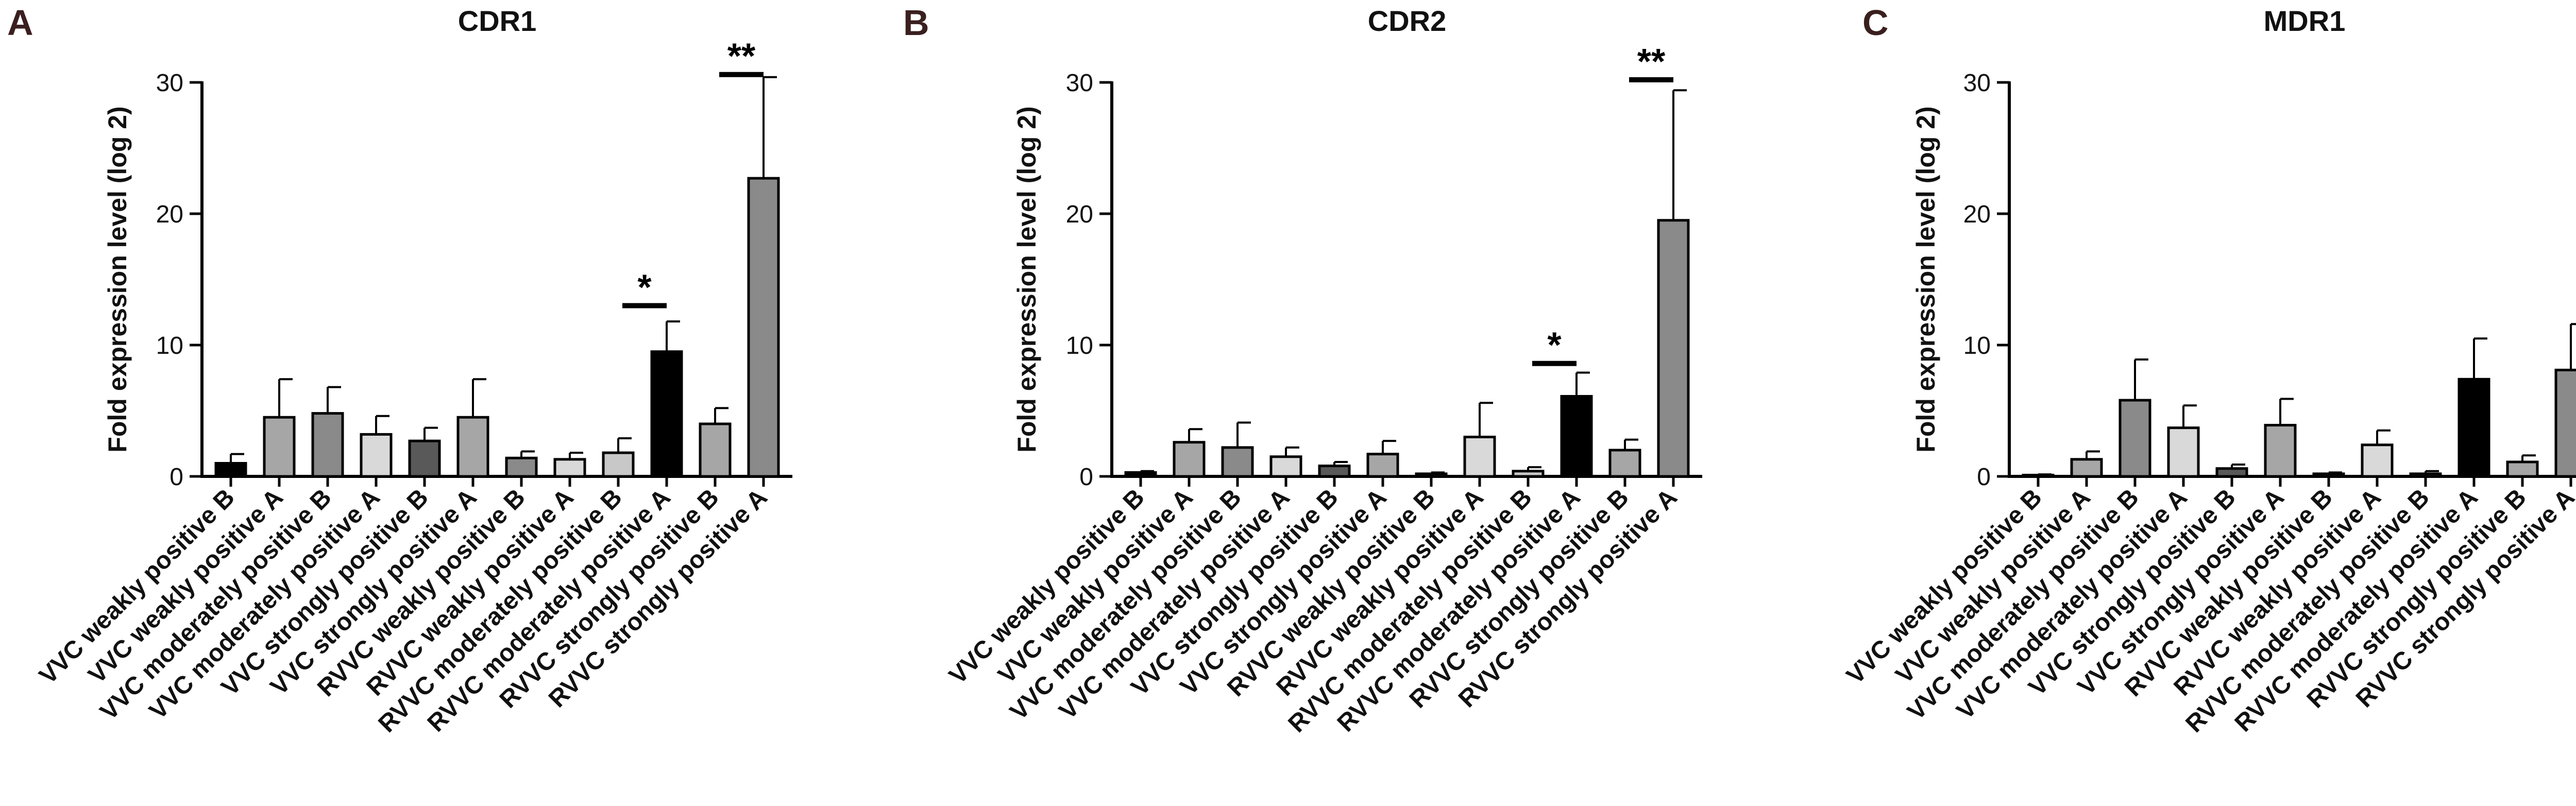 This screenshot has height=806, width=2576. What do you see at coordinates (497, 21) in the screenshot?
I see `chart-title: CDR1` at bounding box center [497, 21].